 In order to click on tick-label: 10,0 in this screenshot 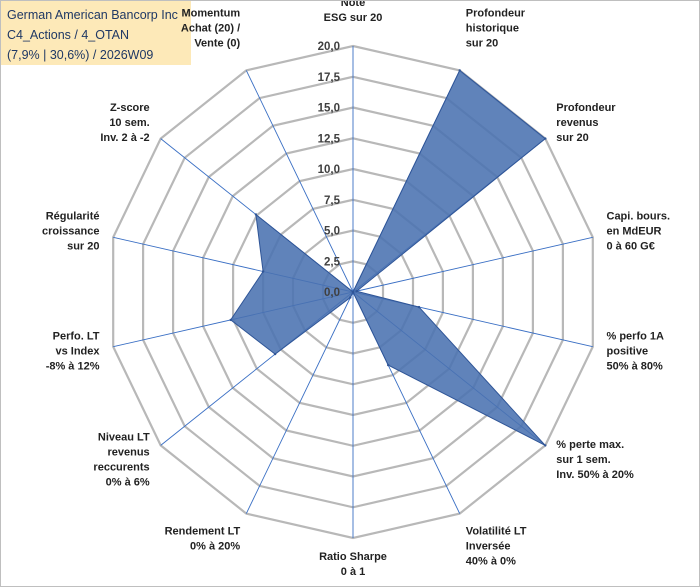, I will do `click(329, 170)`.